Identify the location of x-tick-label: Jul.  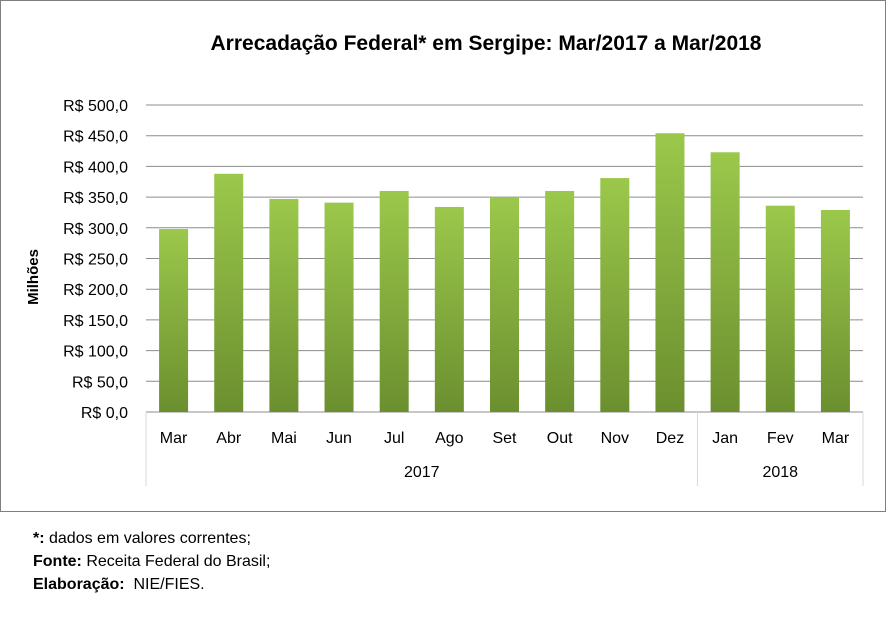
(394, 438).